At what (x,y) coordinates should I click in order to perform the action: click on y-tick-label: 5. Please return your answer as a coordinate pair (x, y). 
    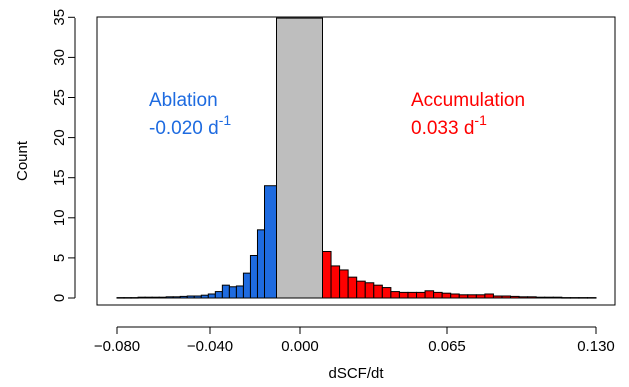
    Looking at the image, I should click on (59, 258).